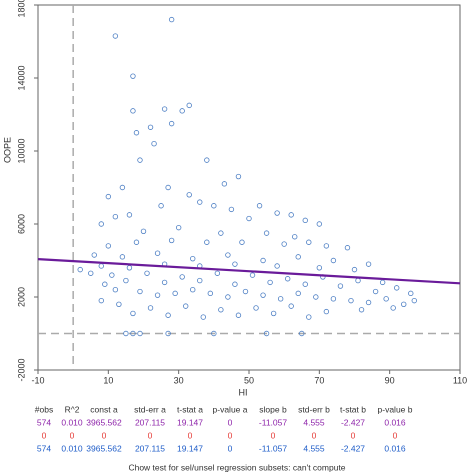 The image size is (474, 474). I want to click on y-tick-label: 14000, so click(21, 77).